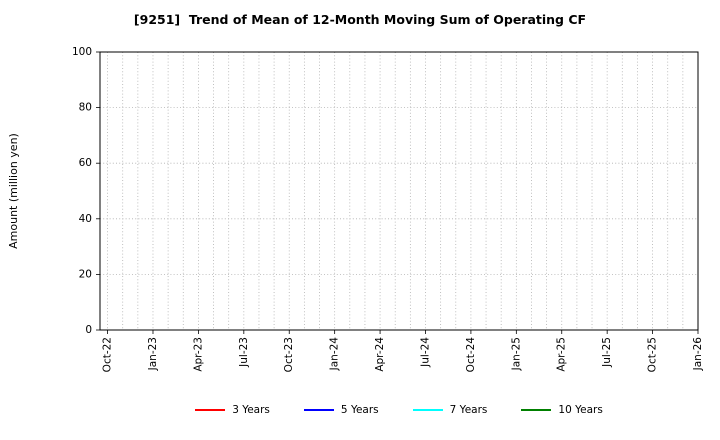 This screenshot has width=720, height=440. What do you see at coordinates (210, 410) in the screenshot?
I see `legend-line-3-years-icon` at bounding box center [210, 410].